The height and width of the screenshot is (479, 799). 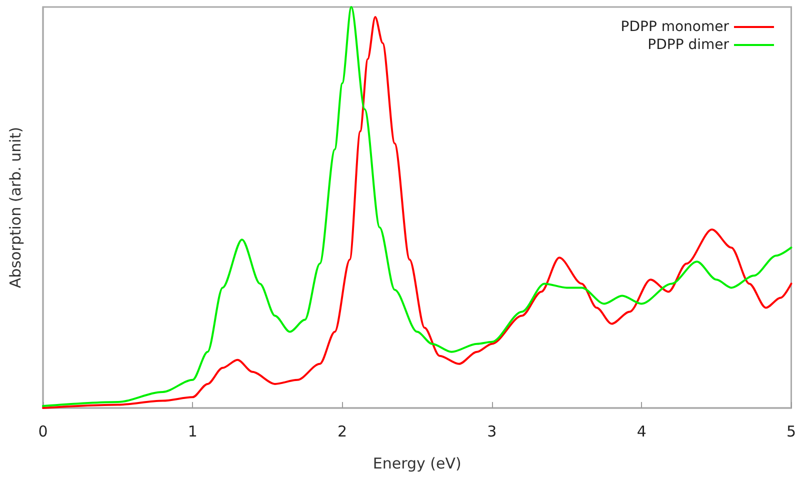 What do you see at coordinates (641, 431) in the screenshot?
I see `x-tick-label: 4` at bounding box center [641, 431].